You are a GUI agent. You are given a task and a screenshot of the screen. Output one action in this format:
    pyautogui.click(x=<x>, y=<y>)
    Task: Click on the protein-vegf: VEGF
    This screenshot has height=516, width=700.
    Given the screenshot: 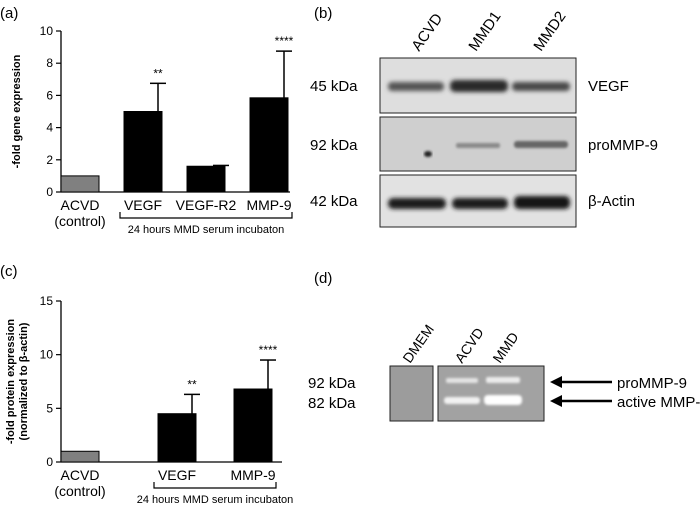 What is the action you would take?
    pyautogui.click(x=608, y=86)
    